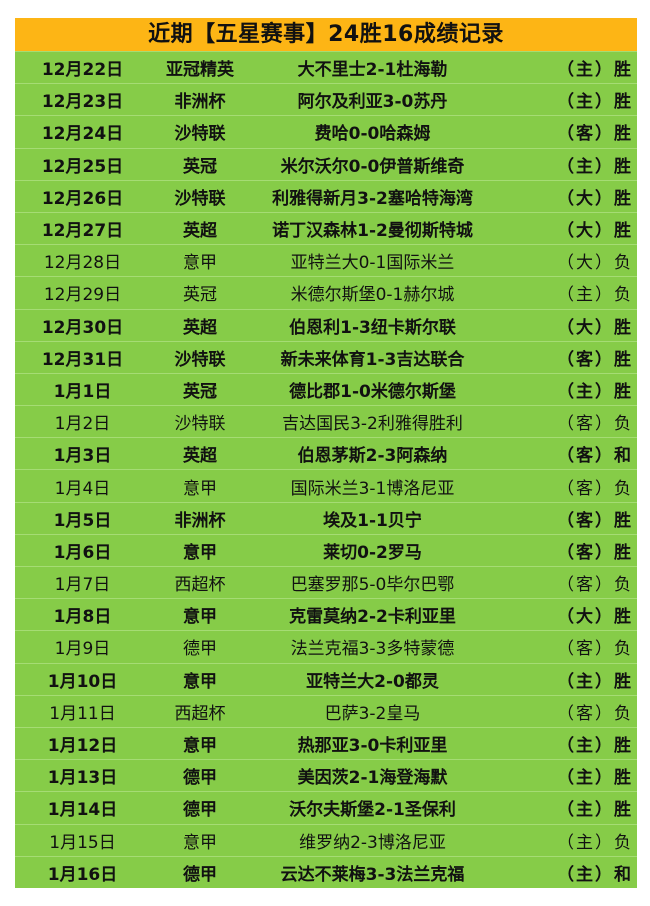 This screenshot has width=650, height=906. I want to click on table-row: 1月6日 意甲 莱切0-2罗马 （客）胜, so click(326, 549).